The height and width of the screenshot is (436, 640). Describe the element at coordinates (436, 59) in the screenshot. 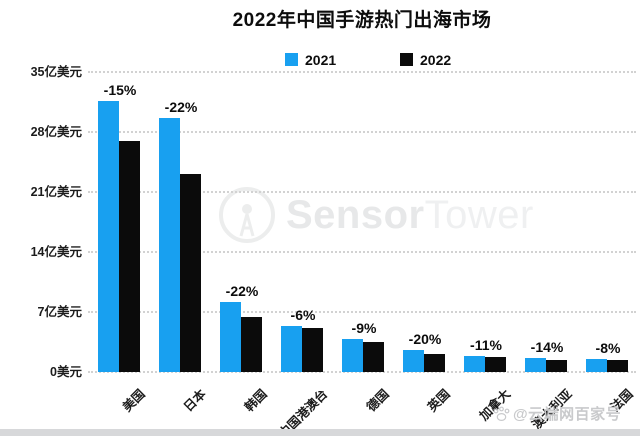

I see `legend-label-2022: 2022` at that location.